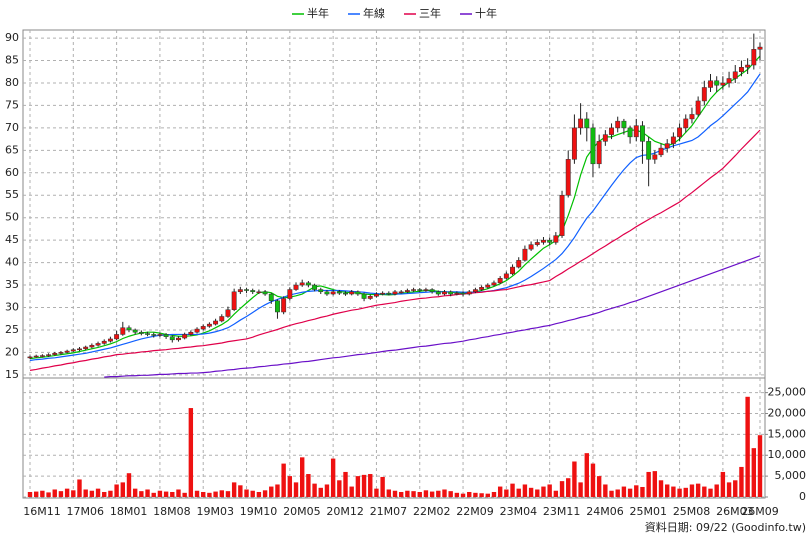 The height and width of the screenshot is (540, 808). What do you see at coordinates (129, 511) in the screenshot?
I see `x-tick-label: 18M01` at bounding box center [129, 511].